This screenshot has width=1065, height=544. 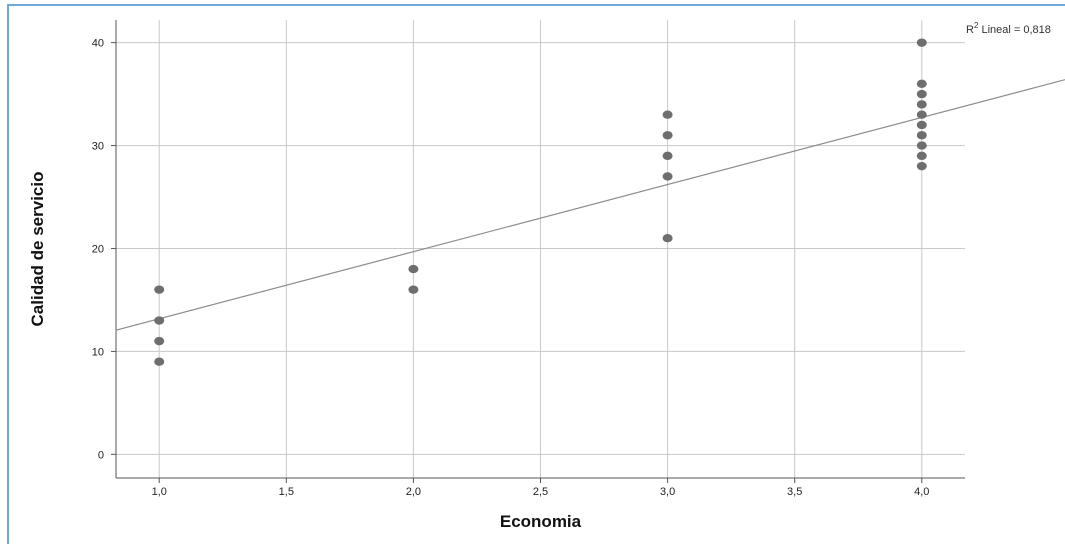 I want to click on x-axis-ticks: 1,0 1,5 2,0 2,5 3,0 3,5 4,0, so click(x=540, y=488).